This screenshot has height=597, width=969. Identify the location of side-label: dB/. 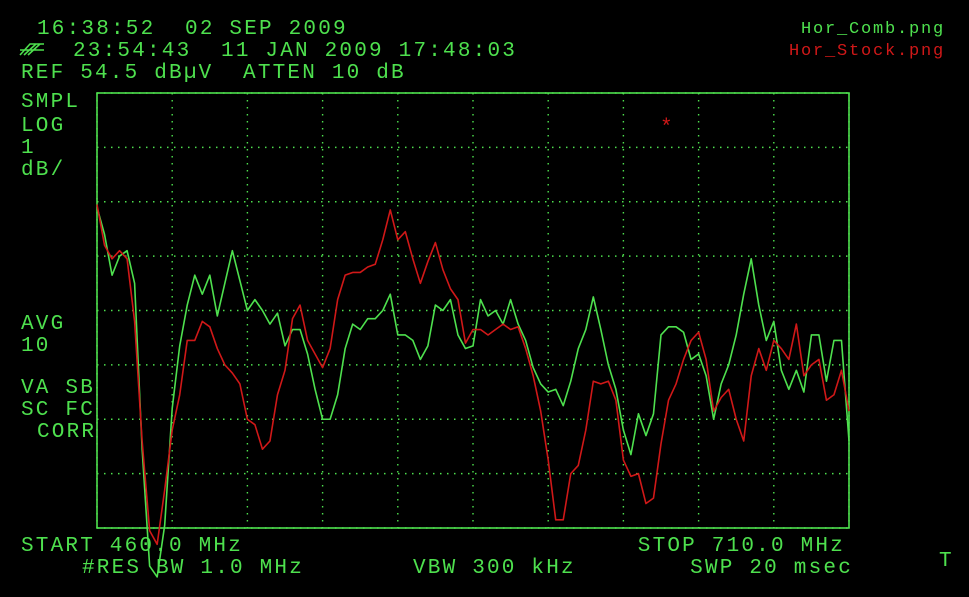
(43, 170).